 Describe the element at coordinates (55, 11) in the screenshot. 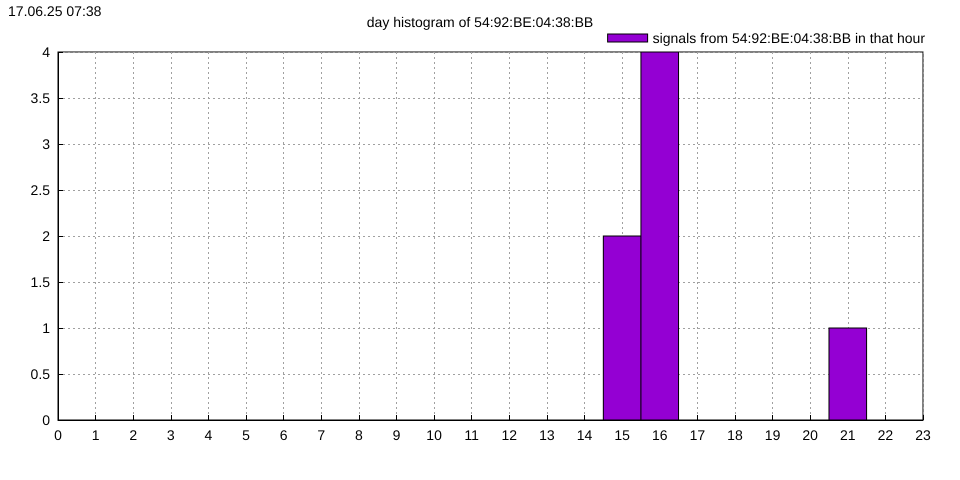

I see `text: 17.06.25 07:38` at that location.